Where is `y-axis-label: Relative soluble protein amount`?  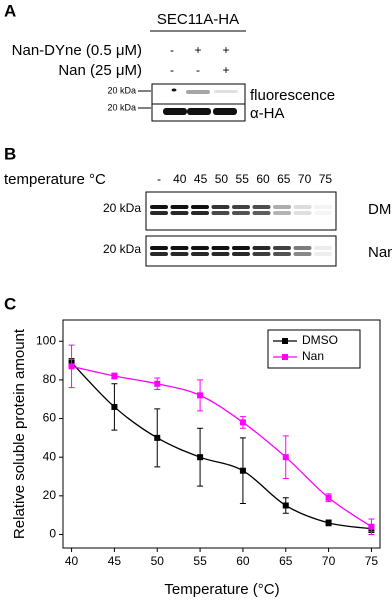
y-axis-label: Relative soluble protein amount is located at coordinates (19, 433).